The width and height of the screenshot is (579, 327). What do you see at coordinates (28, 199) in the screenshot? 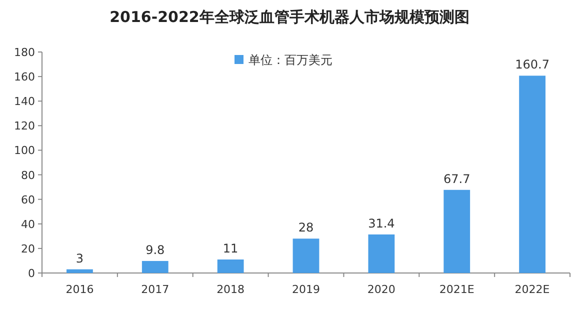
I see `ytick: 60` at bounding box center [28, 199].